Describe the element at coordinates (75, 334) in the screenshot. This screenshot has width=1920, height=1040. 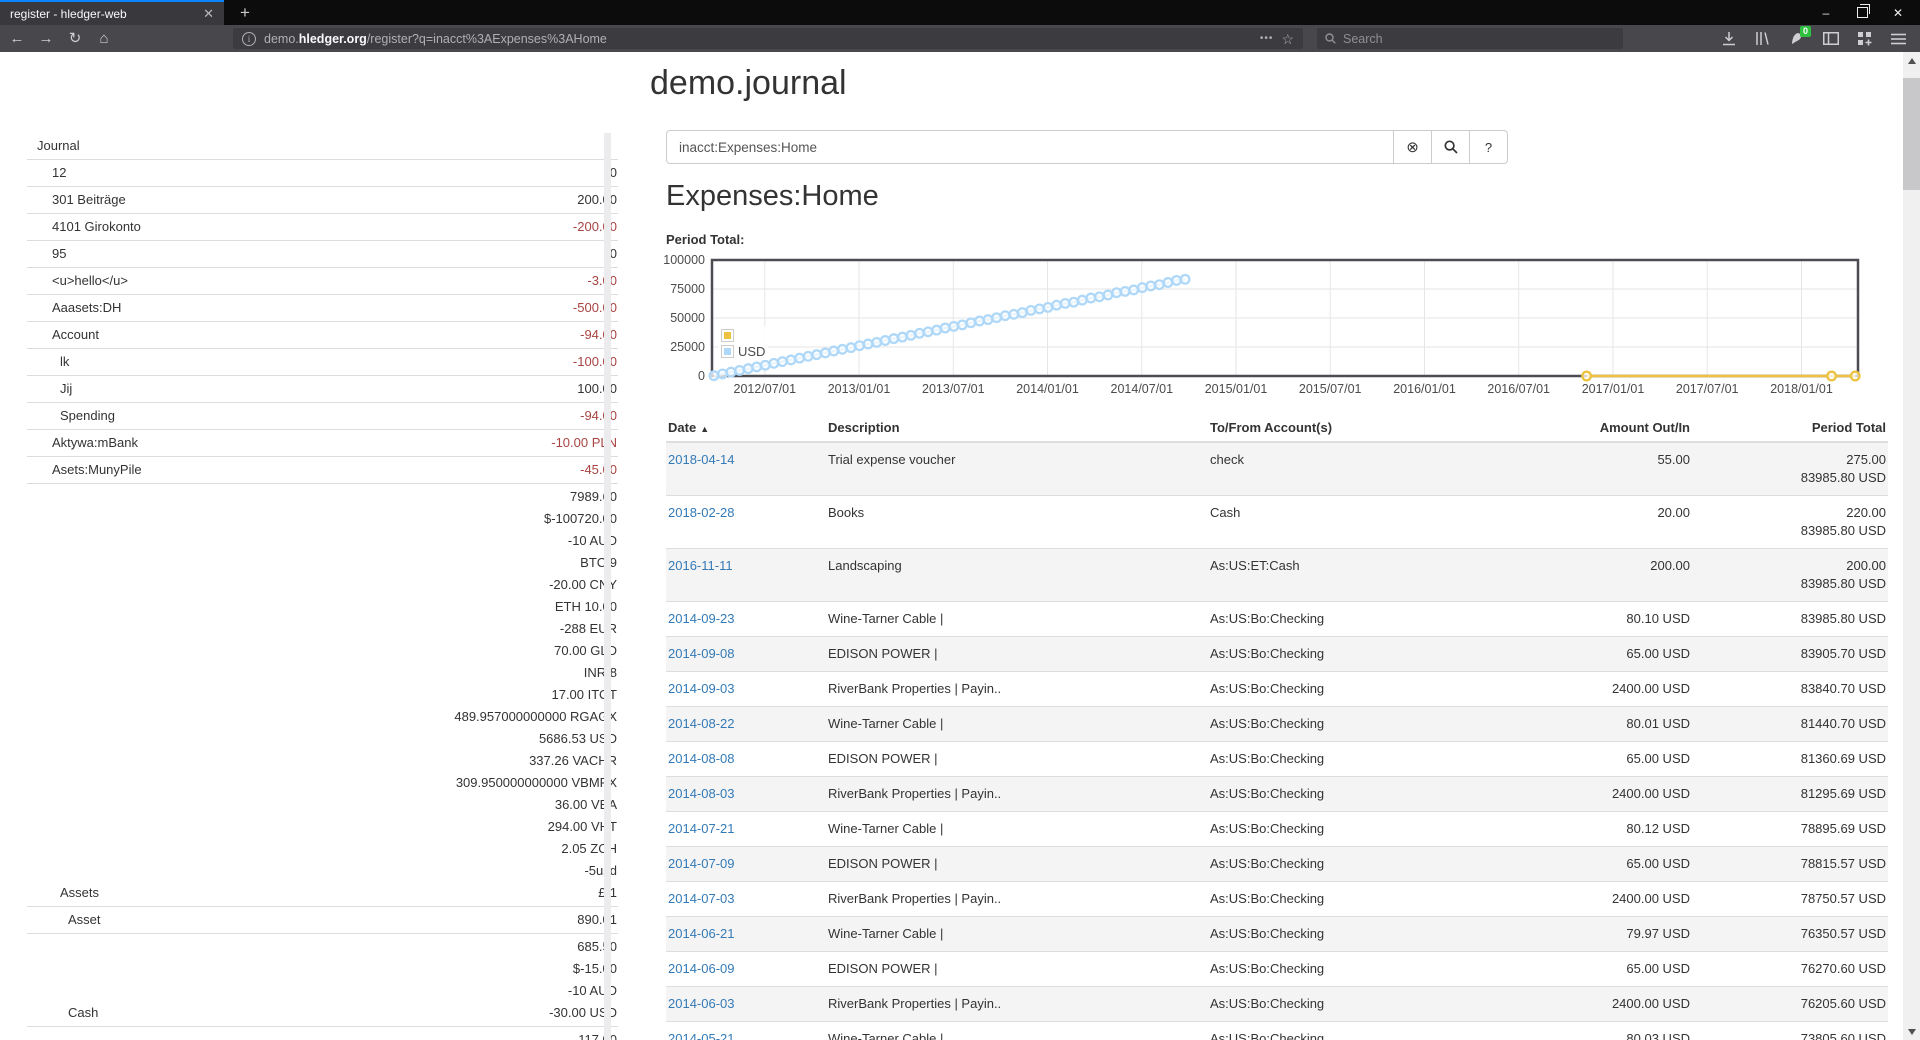
I see `sidebar-account-link: Account` at that location.